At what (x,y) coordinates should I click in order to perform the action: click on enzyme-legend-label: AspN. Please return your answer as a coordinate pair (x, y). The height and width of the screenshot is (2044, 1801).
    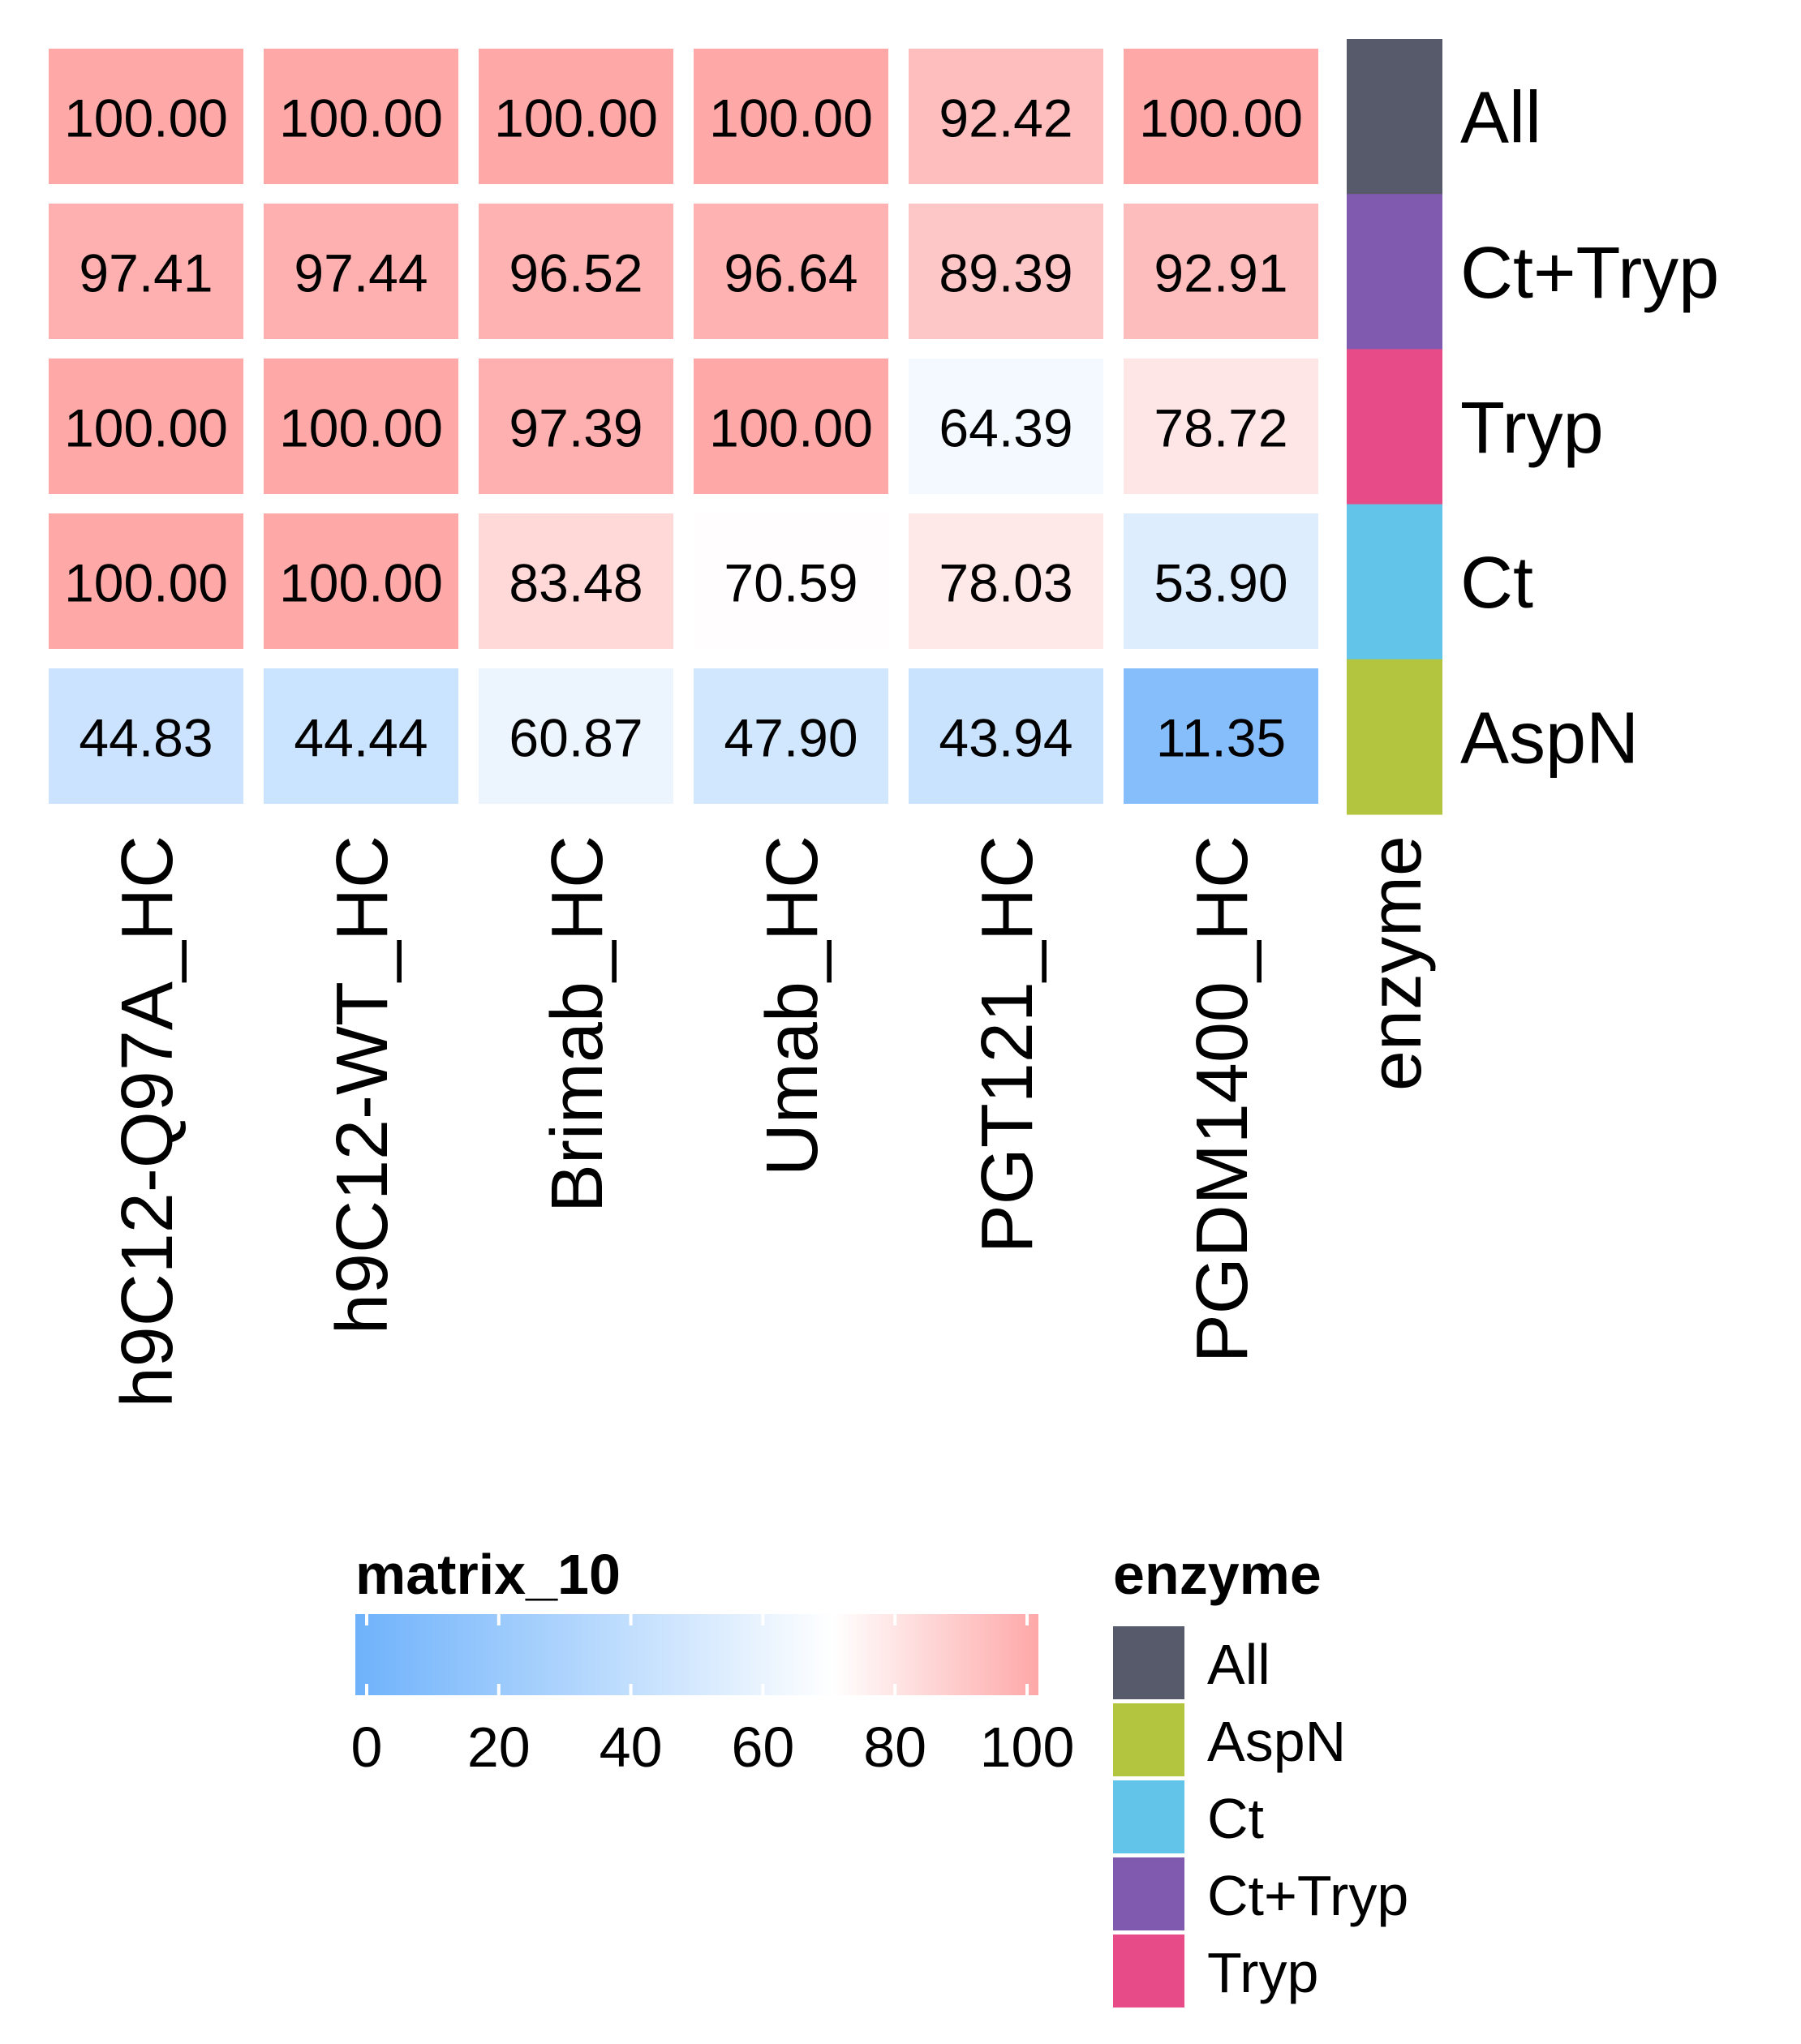
    Looking at the image, I should click on (1276, 1741).